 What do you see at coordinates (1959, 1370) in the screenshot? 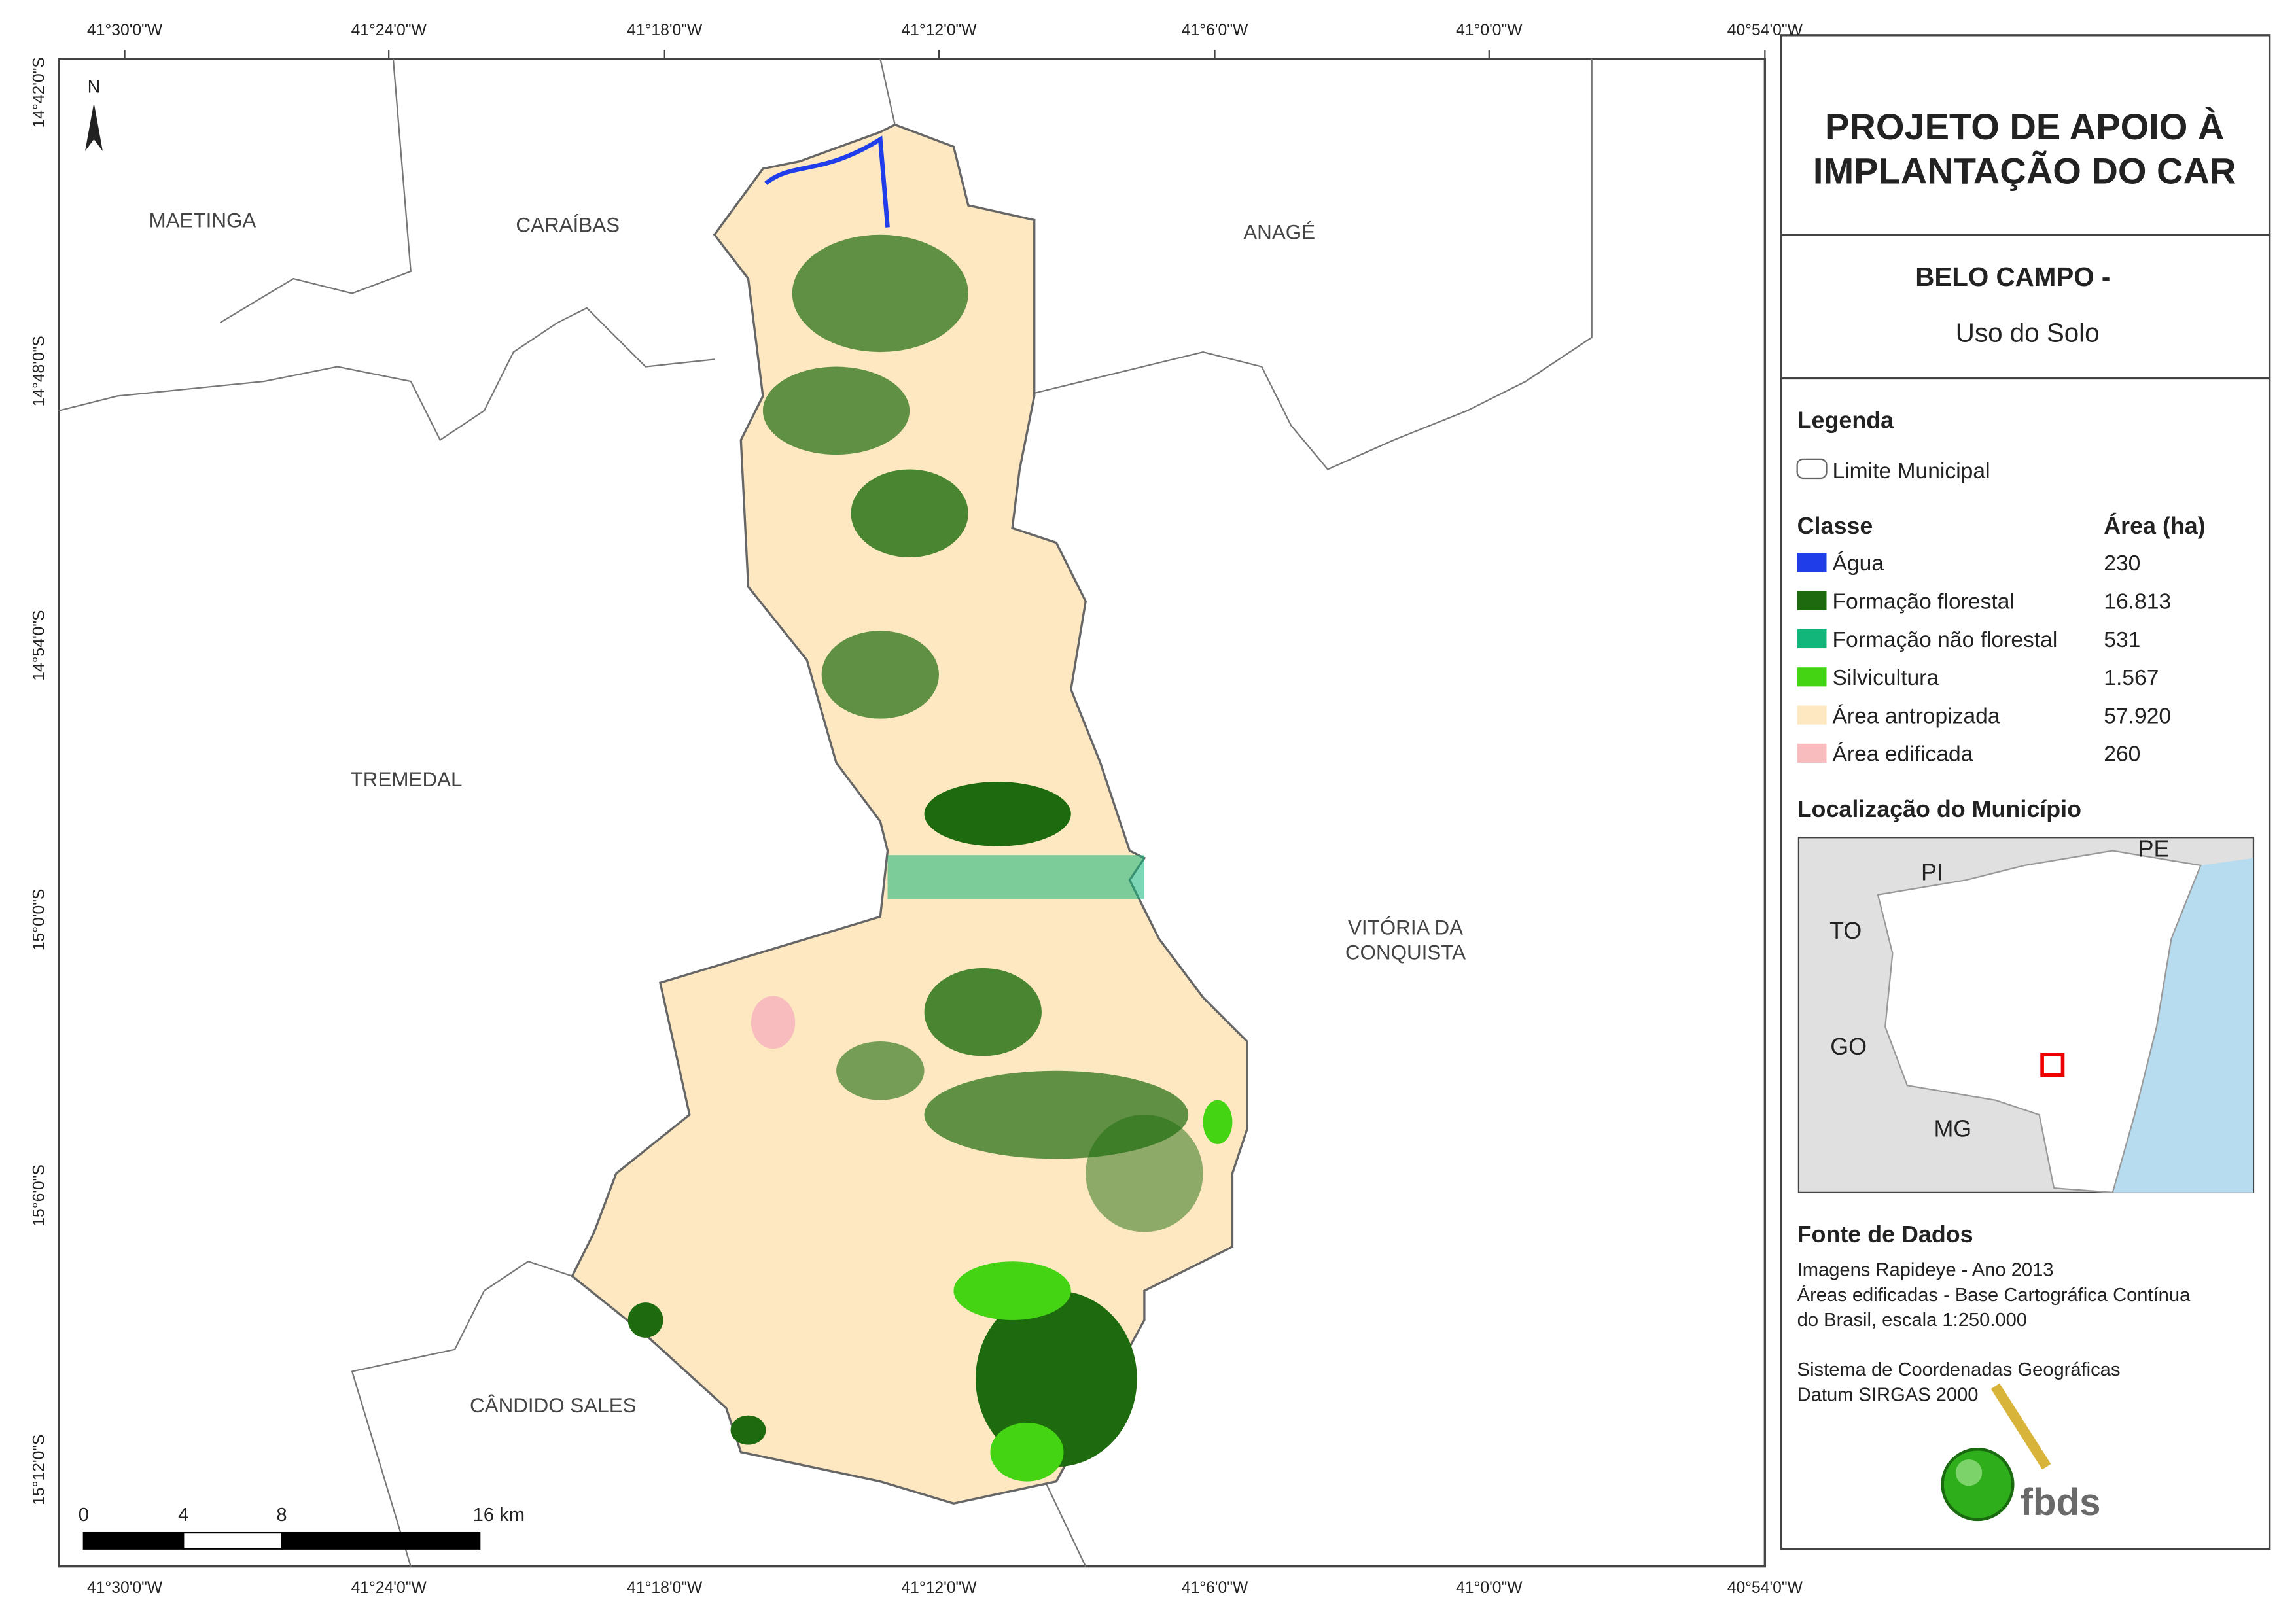
I see `crs-line: Sistema de Coordenadas Geográficas` at bounding box center [1959, 1370].